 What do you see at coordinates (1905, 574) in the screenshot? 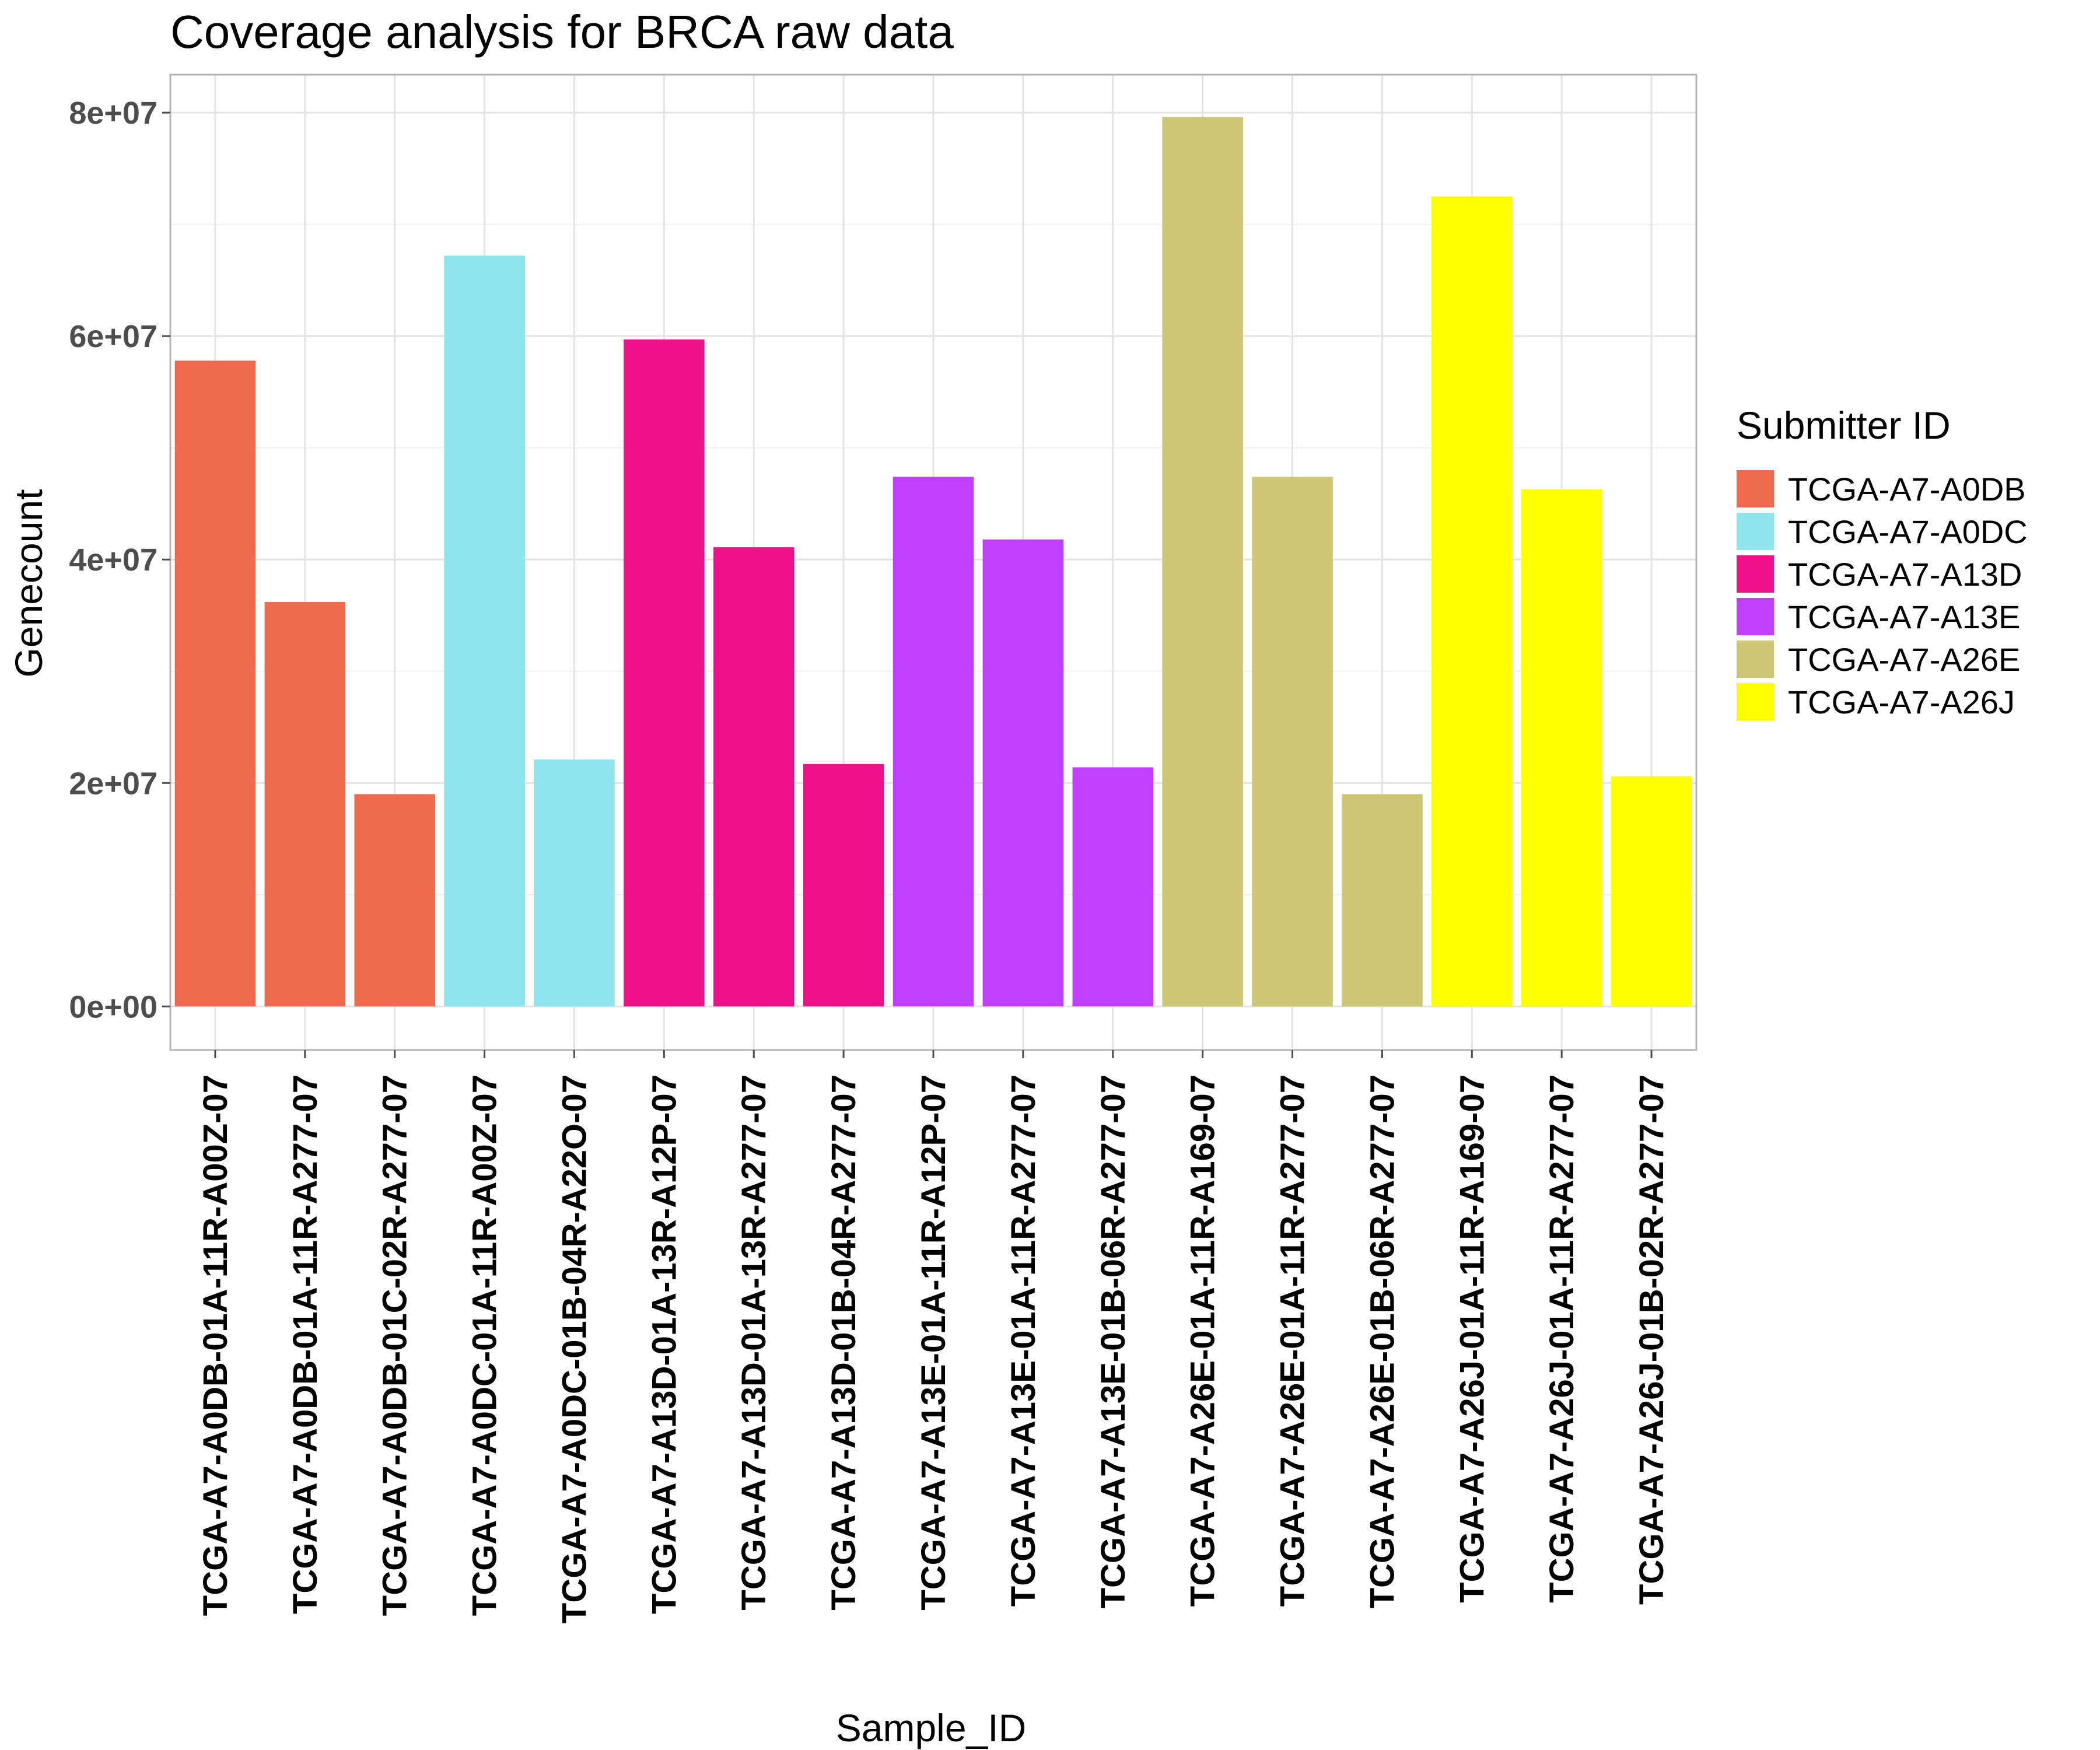
I see `legend-label: TCGA-A7-A13D` at bounding box center [1905, 574].